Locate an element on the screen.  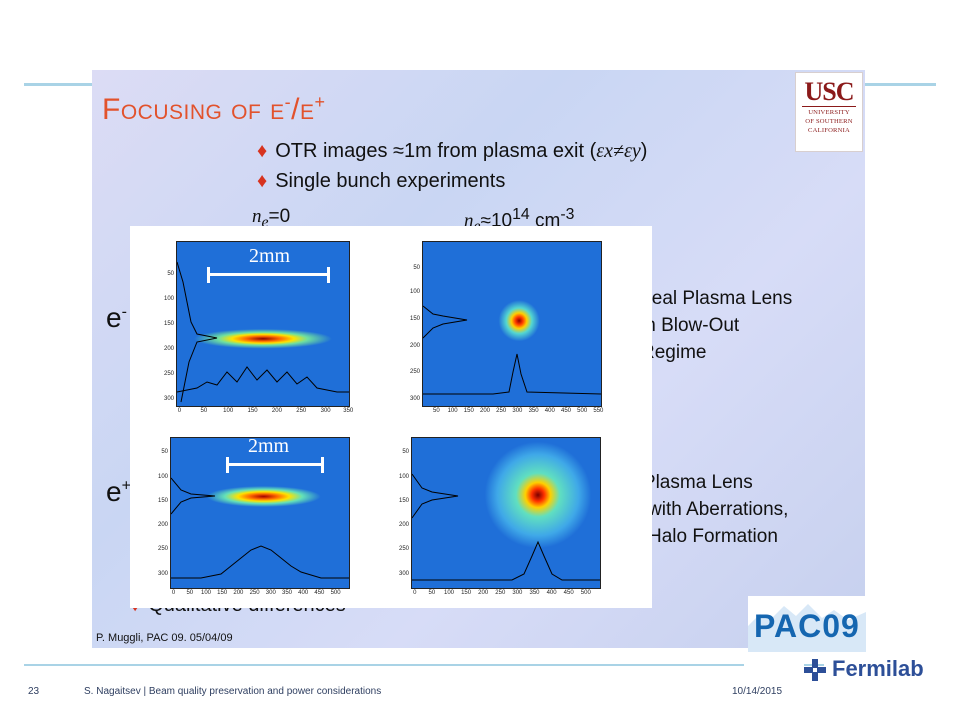
electron-label: e- is located at coordinates (116, 317).